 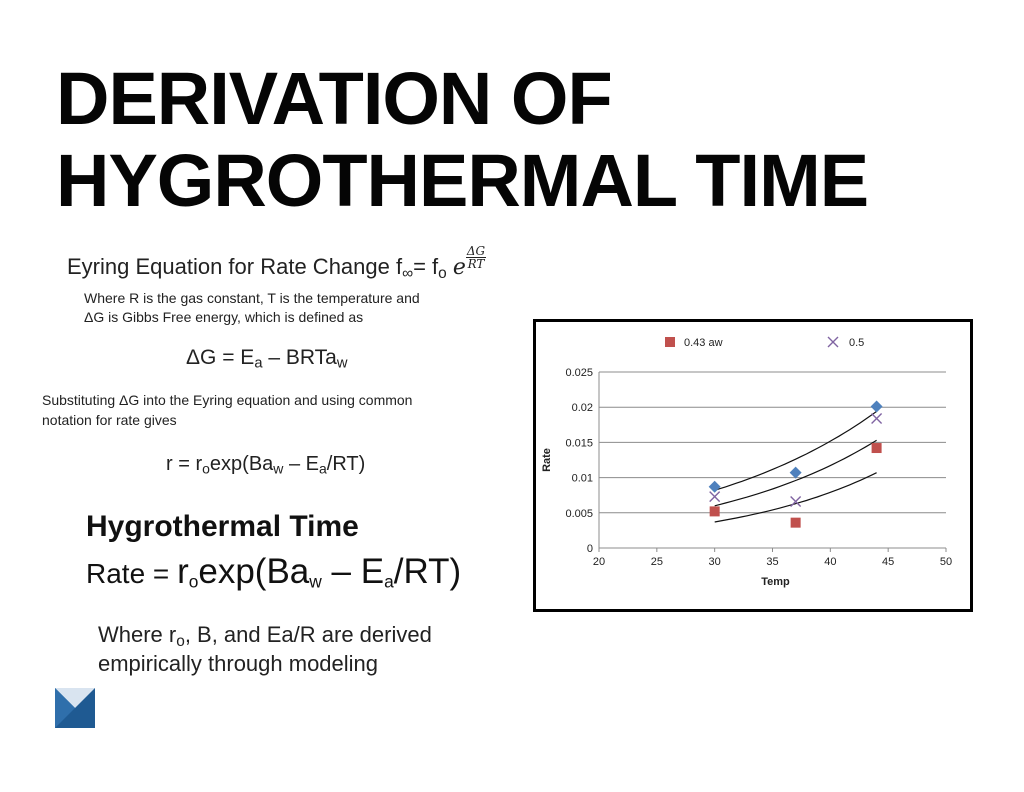 What do you see at coordinates (389, 581) in the screenshot?
I see `hyg-eq-sub-a: a` at bounding box center [389, 581].